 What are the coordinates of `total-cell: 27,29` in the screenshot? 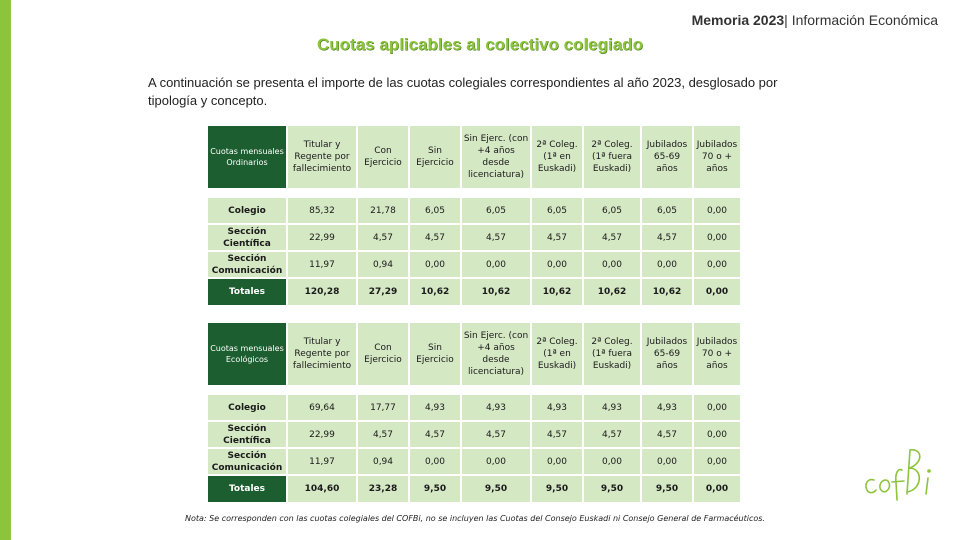 It's located at (383, 292).